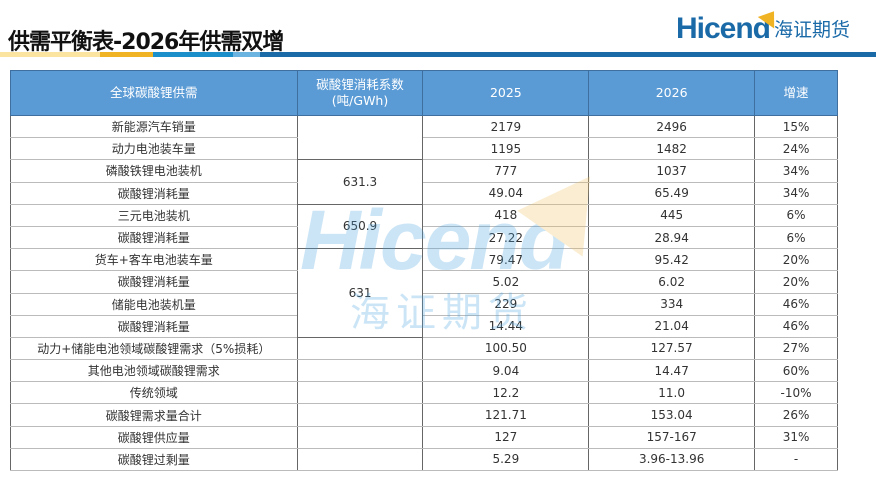  I want to click on table-row: 碳酸锂消耗量 5.02 6.02 20%, so click(424, 282).